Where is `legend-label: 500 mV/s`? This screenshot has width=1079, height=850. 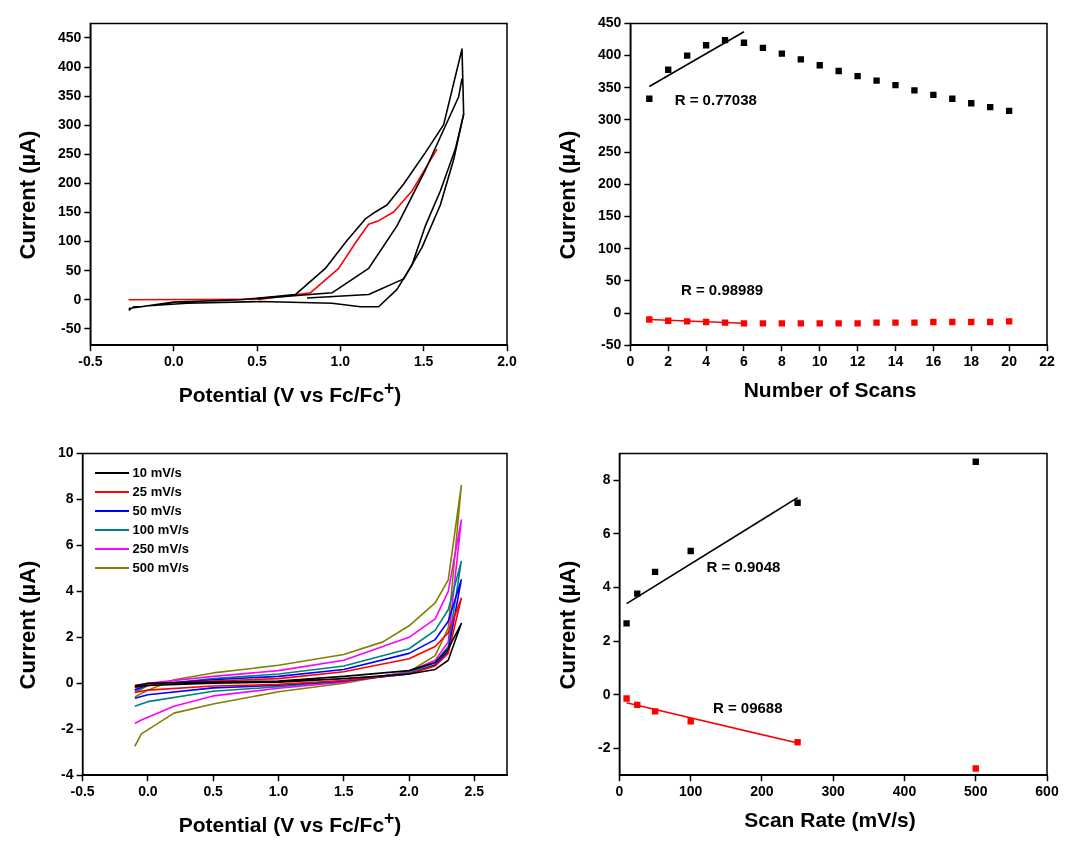
legend-label: 500 mV/s is located at coordinates (160, 568).